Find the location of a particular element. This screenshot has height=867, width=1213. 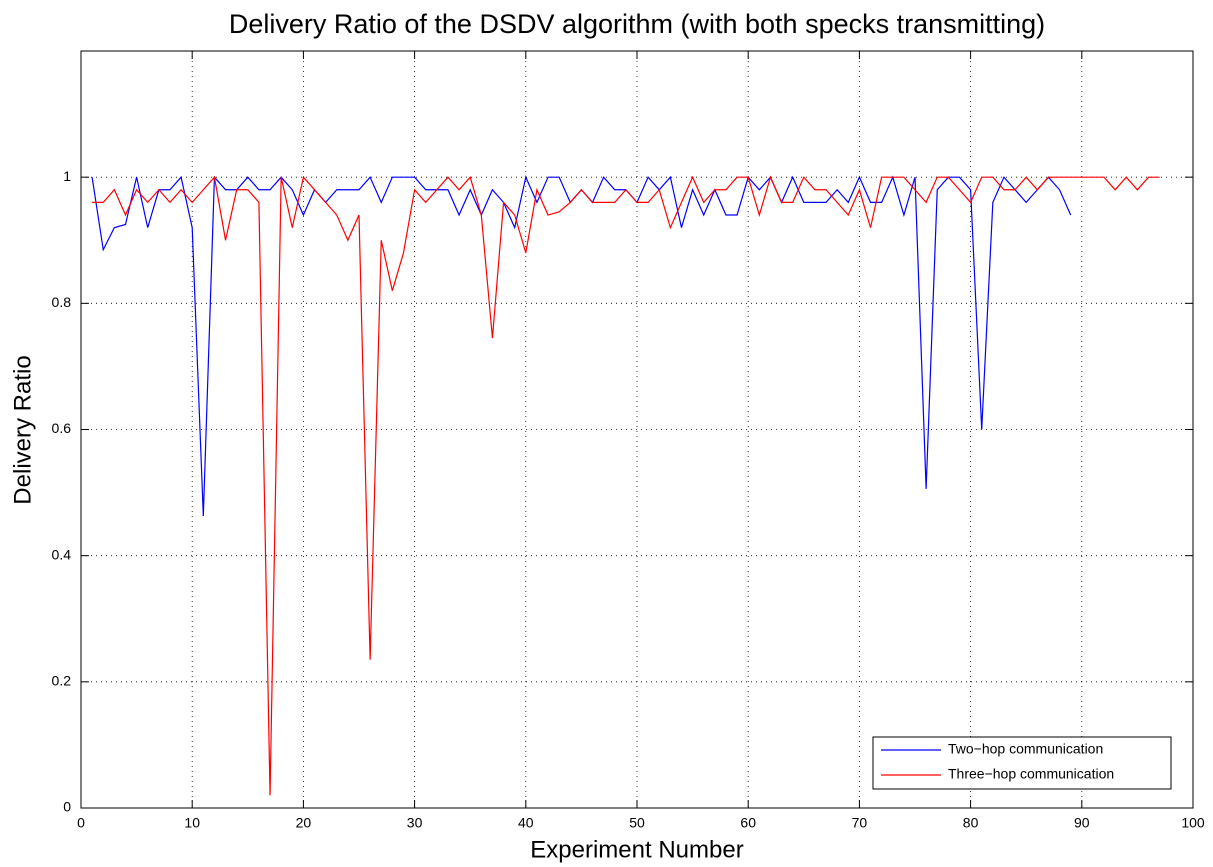

x-tick-label: 100 is located at coordinates (1193, 823).